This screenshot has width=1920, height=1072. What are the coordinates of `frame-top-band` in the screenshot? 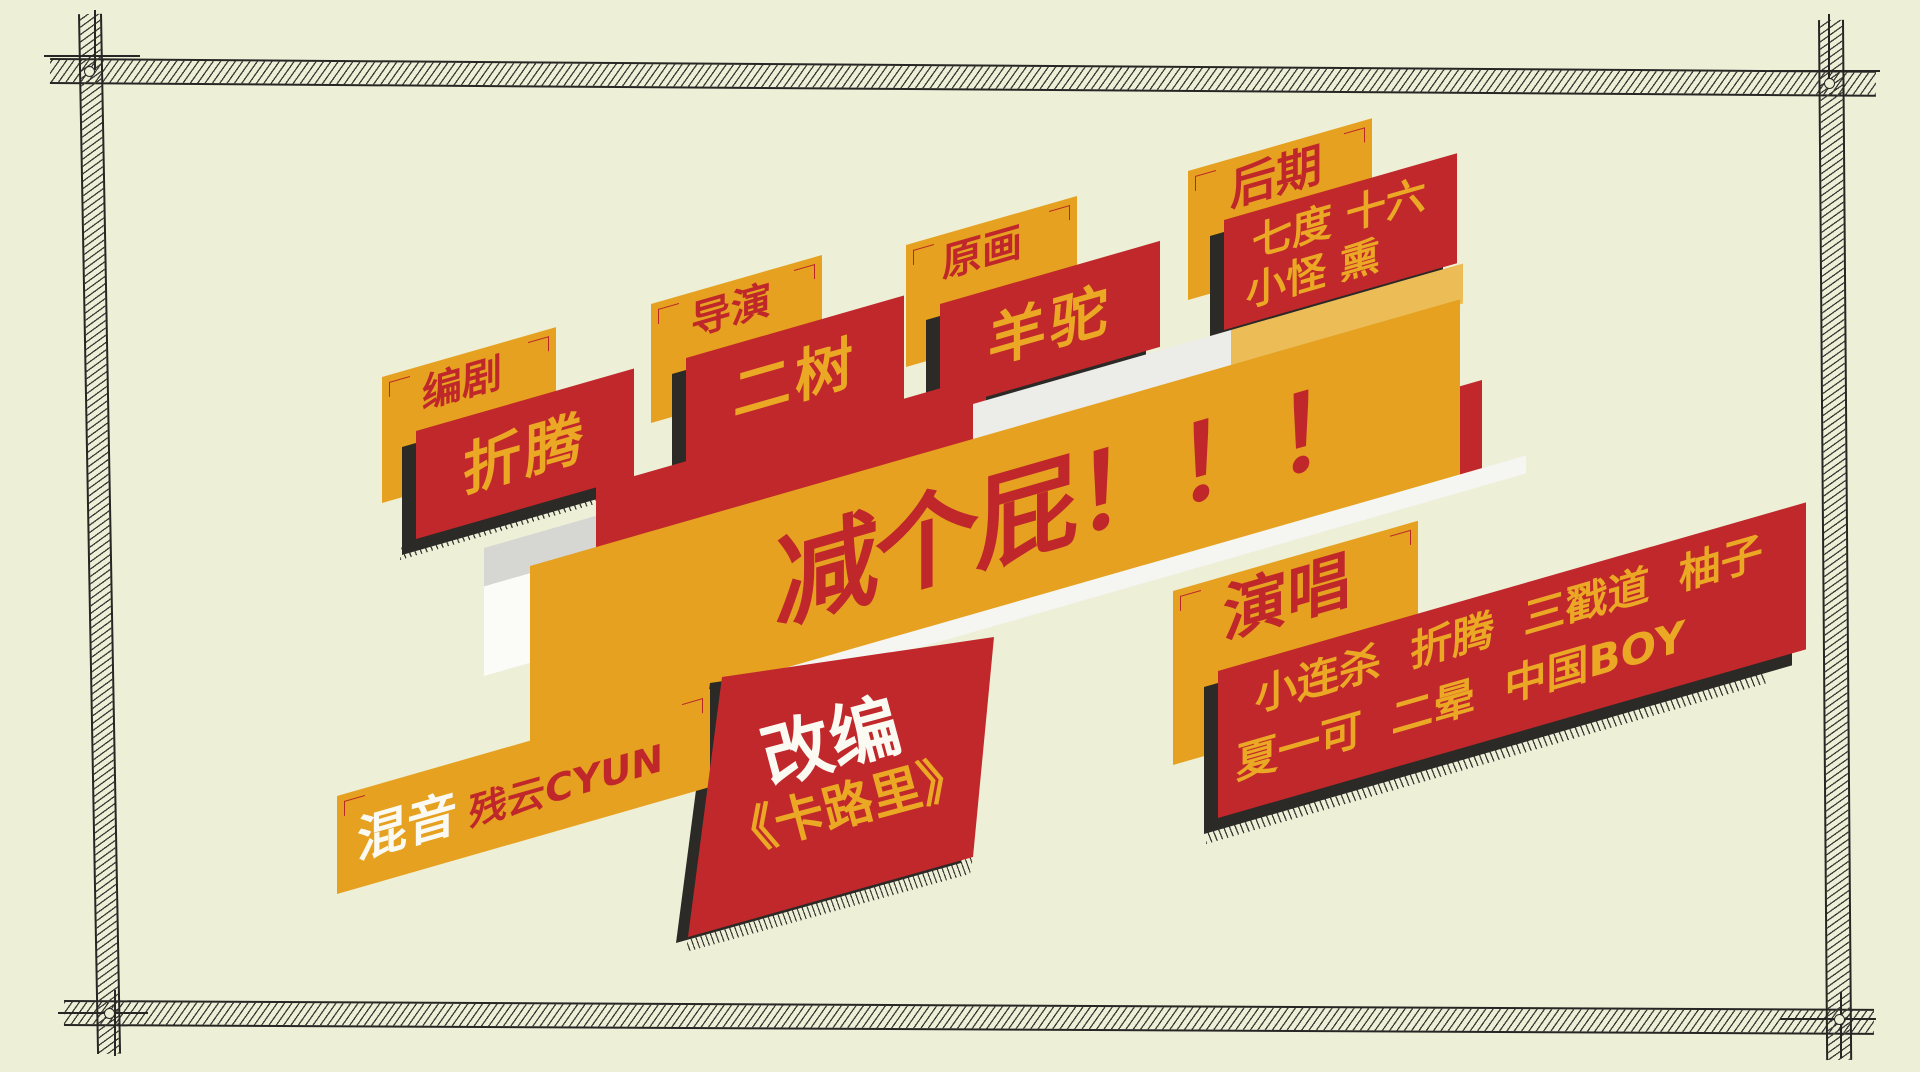 It's located at (963, 77).